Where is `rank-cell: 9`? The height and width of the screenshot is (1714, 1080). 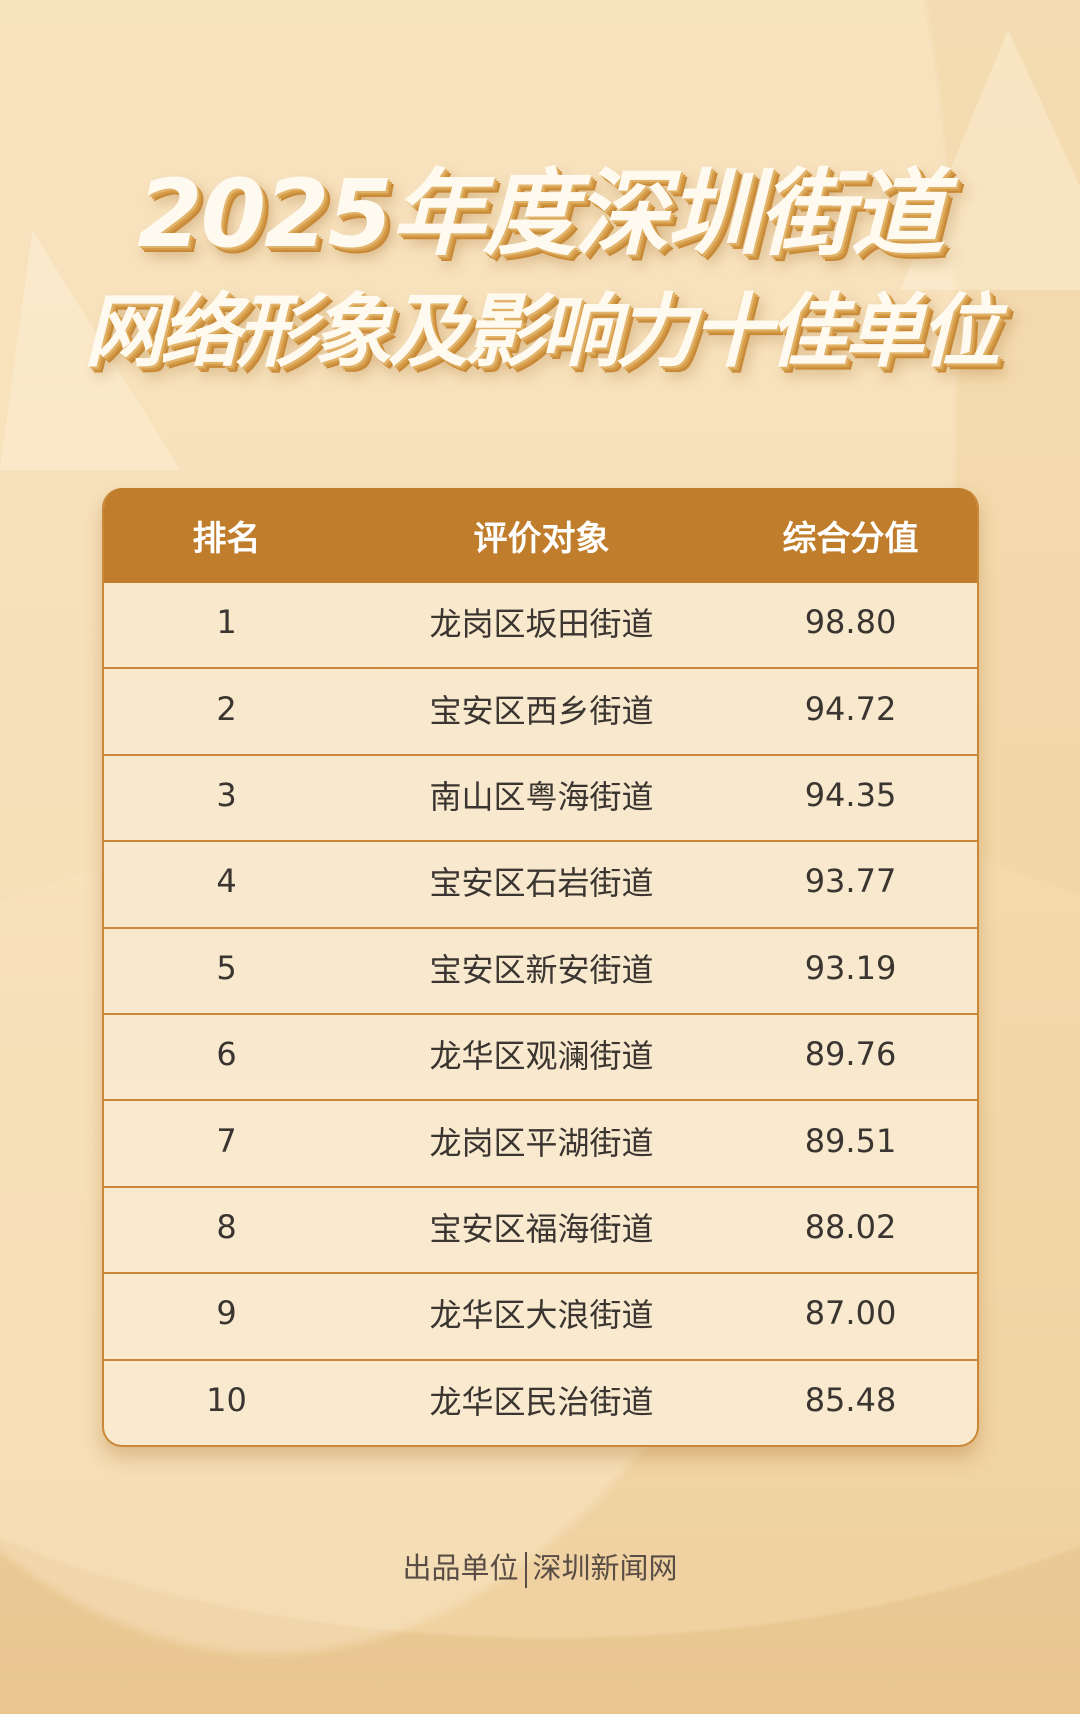
rank-cell: 9 is located at coordinates (226, 1313).